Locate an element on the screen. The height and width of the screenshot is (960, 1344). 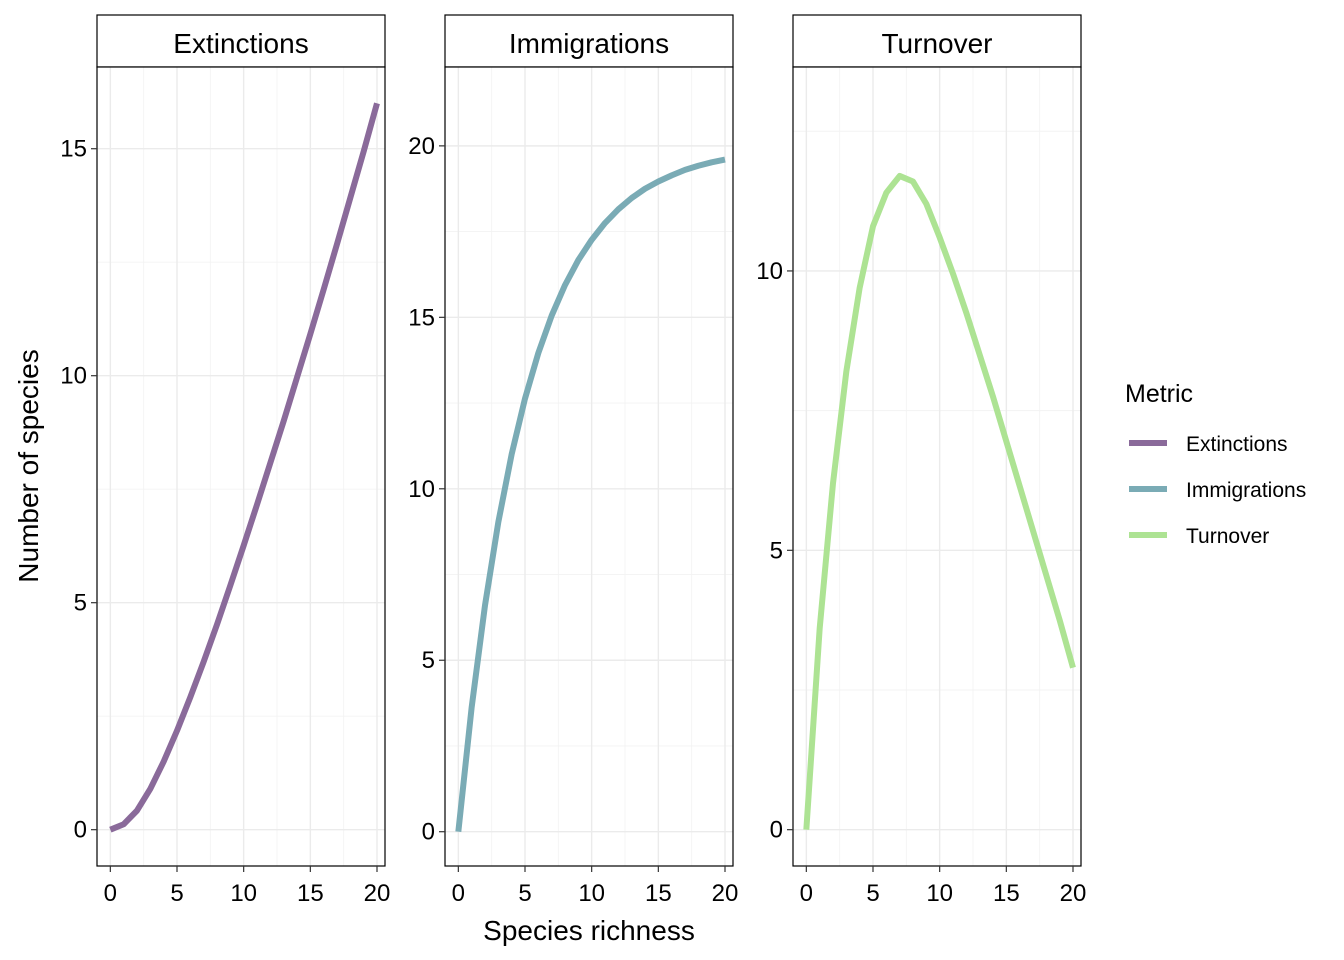
series-line-turnover is located at coordinates (939, 501).